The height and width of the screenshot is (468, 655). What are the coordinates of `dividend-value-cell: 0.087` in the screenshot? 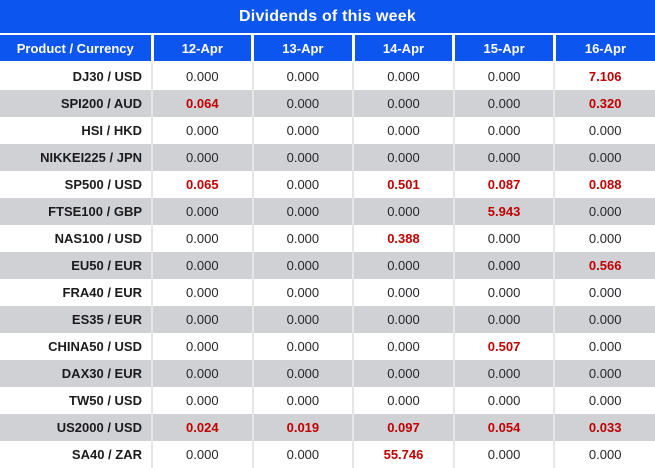 It's located at (503, 184).